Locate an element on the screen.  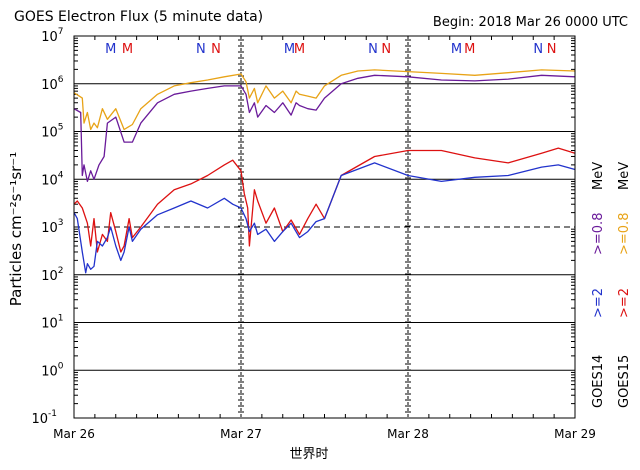
legend-satellite: GOES14 is located at coordinates (598, 381).